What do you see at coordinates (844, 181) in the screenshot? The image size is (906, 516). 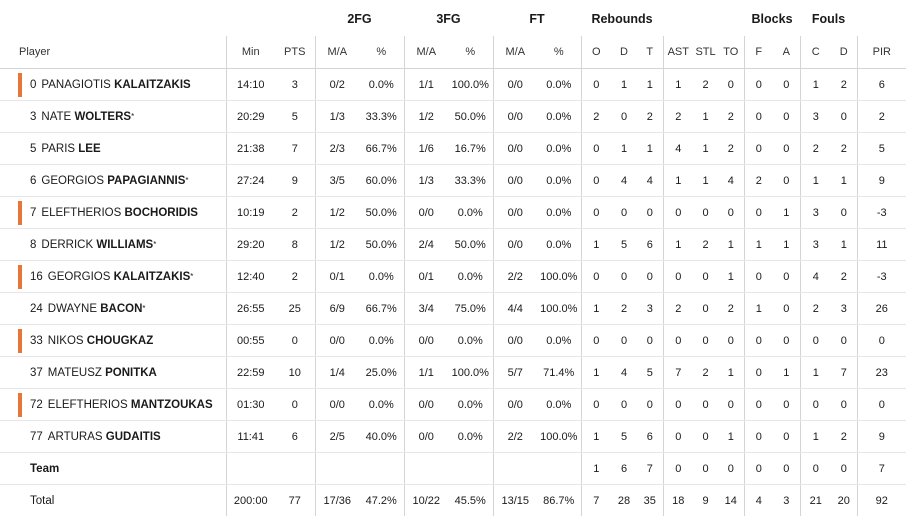 I see `cell-foul-d: 1` at bounding box center [844, 181].